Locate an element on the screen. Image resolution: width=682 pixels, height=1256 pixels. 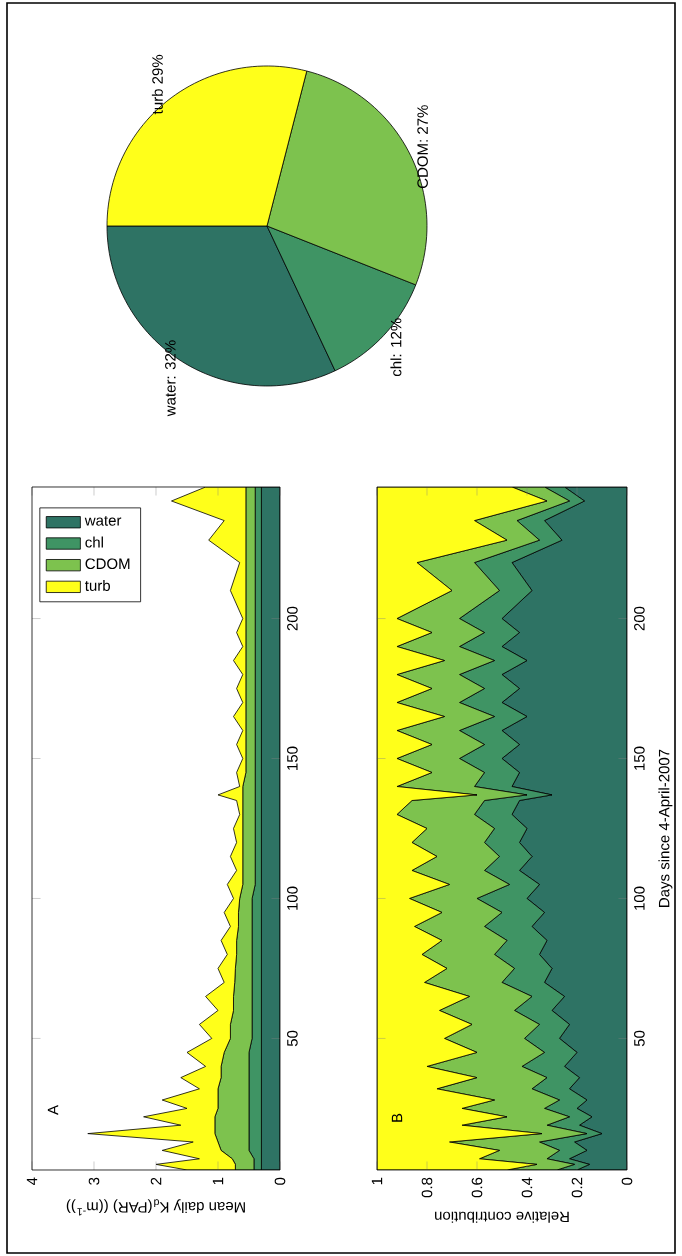
x-tick-label: 4 is located at coordinates (32, 1181).